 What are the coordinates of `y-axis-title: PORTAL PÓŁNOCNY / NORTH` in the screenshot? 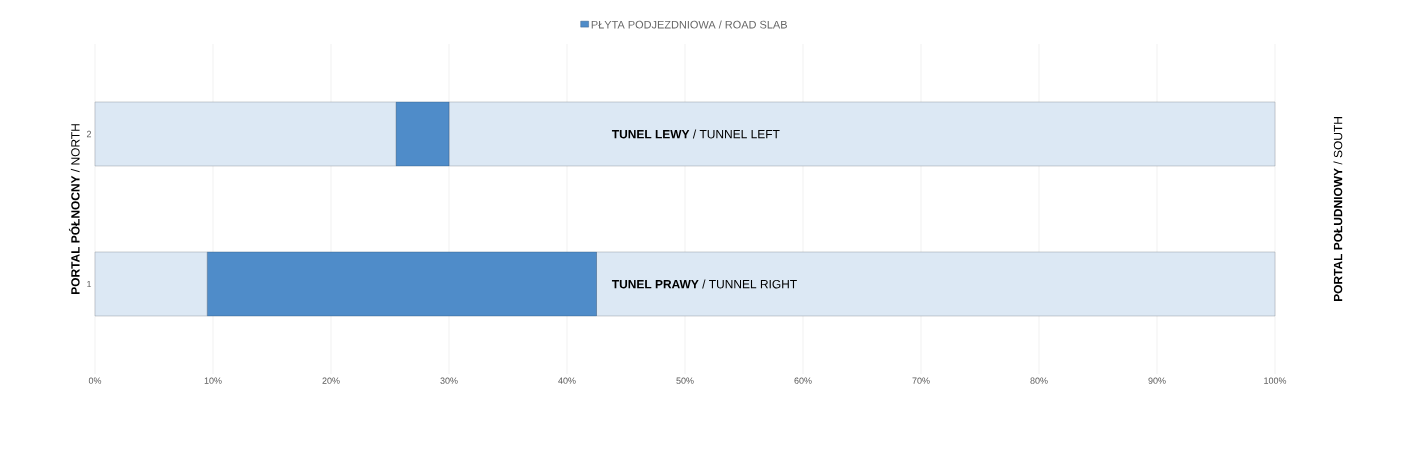 It's located at (74, 209).